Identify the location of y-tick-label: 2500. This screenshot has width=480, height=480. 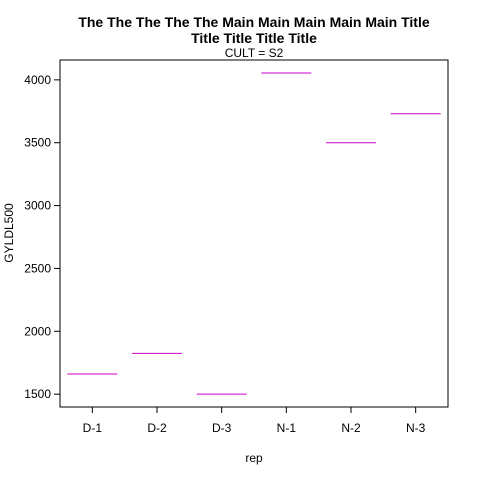
(37, 268).